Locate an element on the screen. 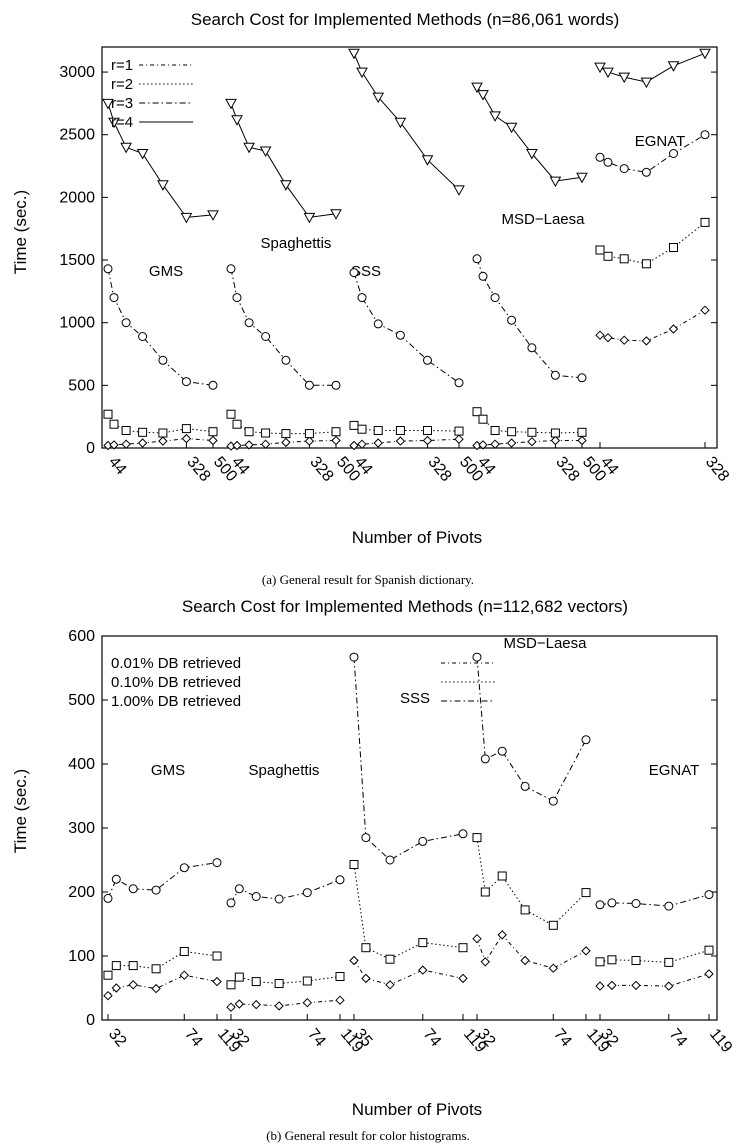 The image size is (737, 1147). y-tick-label: 600 is located at coordinates (81, 636).